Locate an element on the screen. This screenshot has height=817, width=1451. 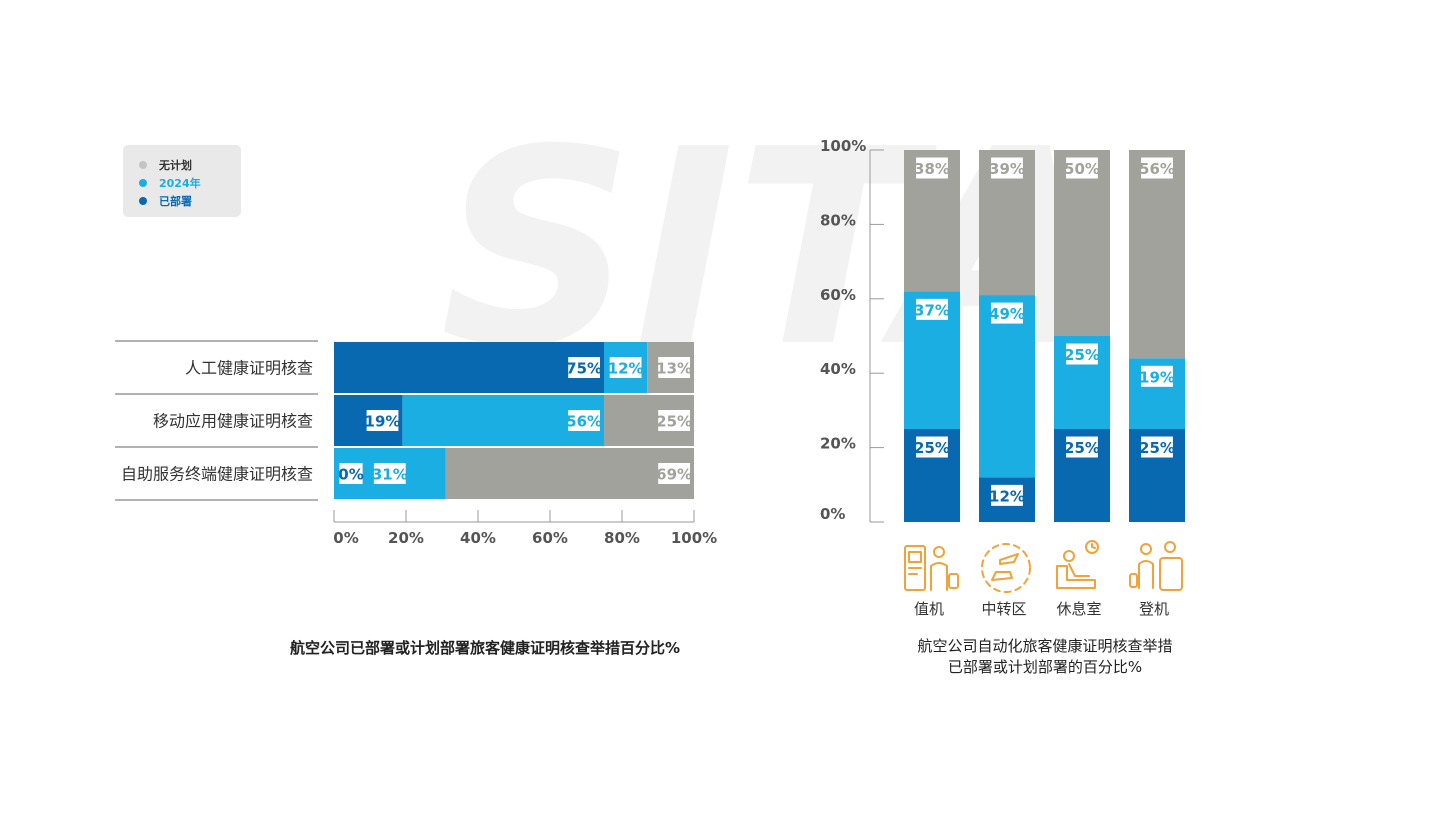
category-label: 中转区 is located at coordinates (1003, 609).